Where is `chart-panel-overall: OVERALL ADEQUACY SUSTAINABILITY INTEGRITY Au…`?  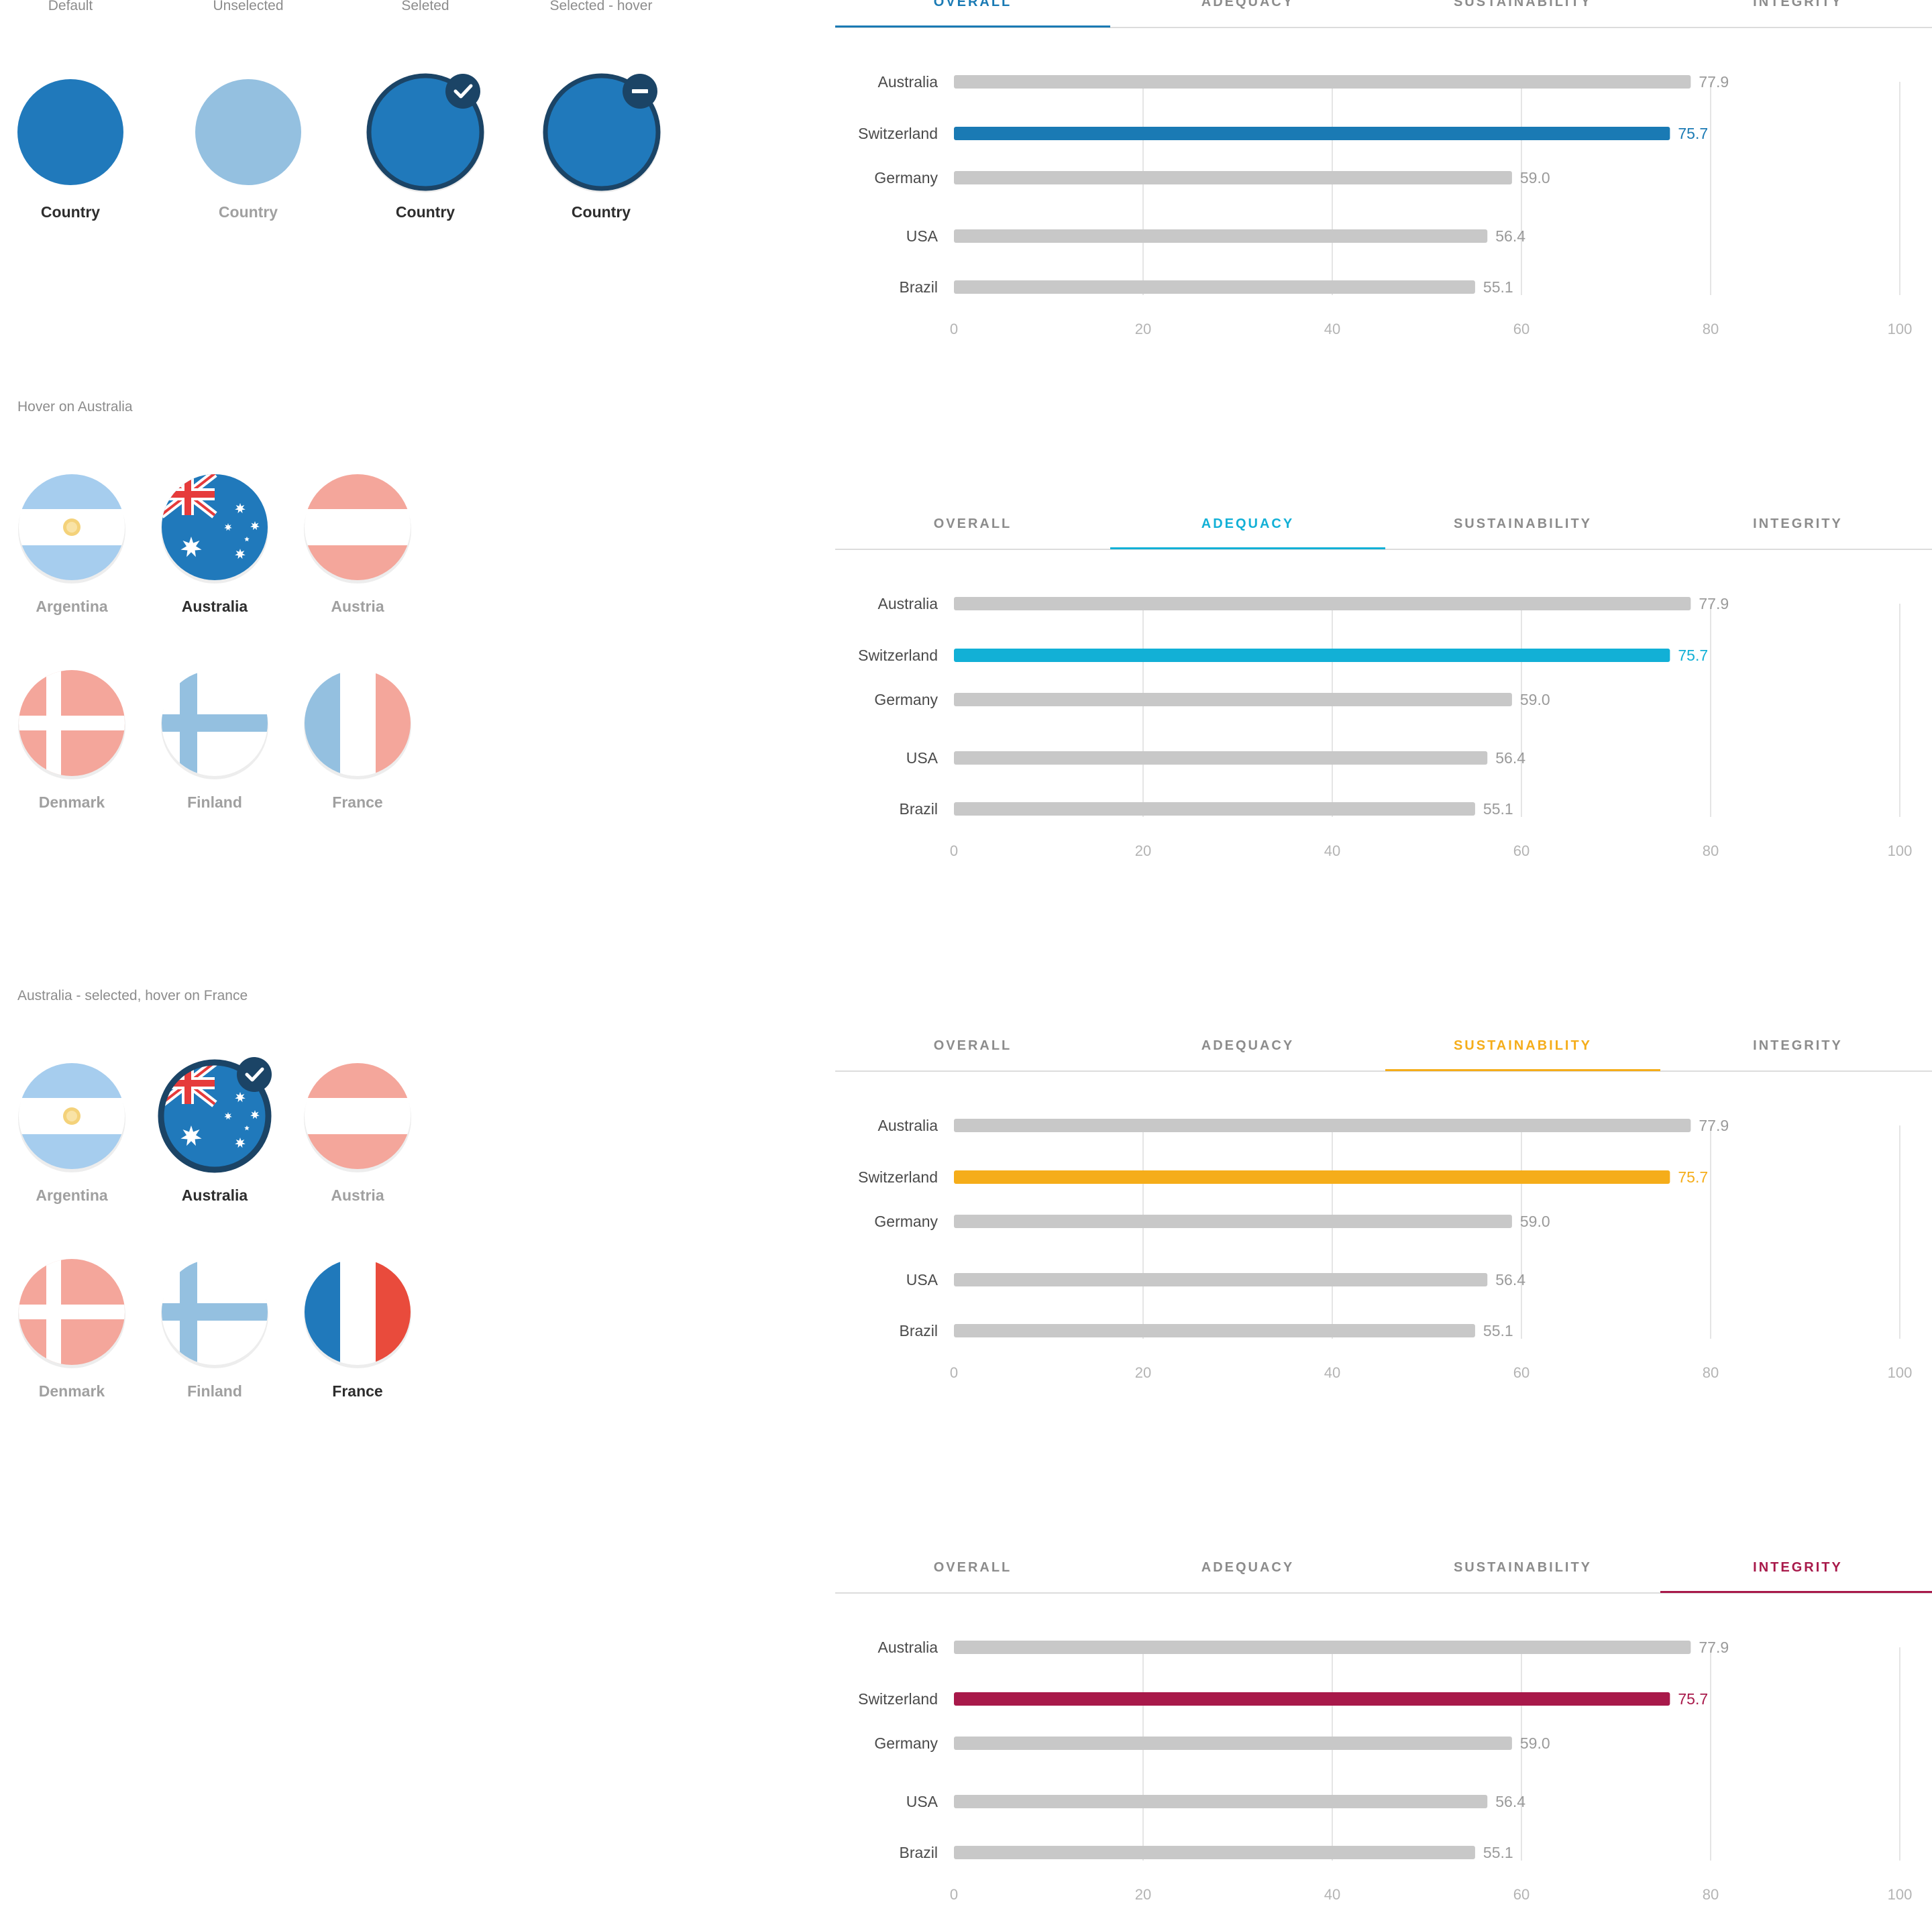
chart-panel-overall: OVERALL ADEQUACY SUSTAINABILITY INTEGRITY Au… is located at coordinates (1383, 178).